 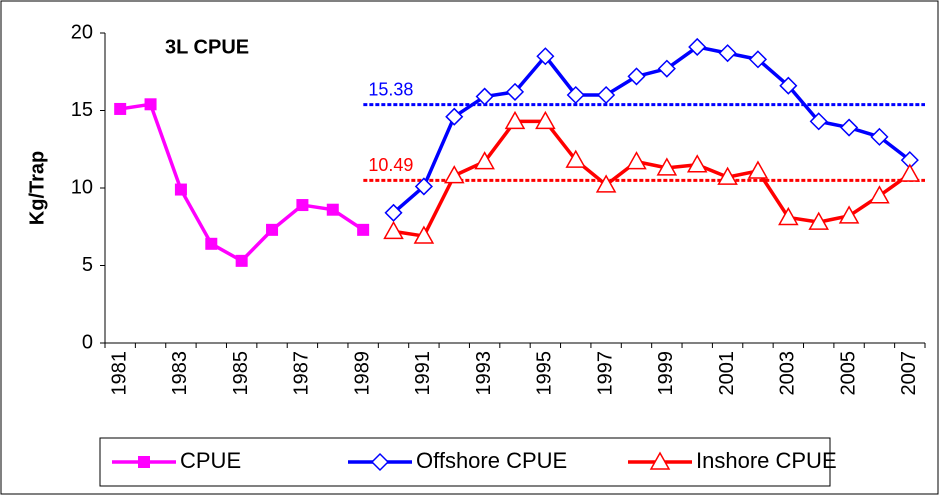 What do you see at coordinates (545, 373) in the screenshot?
I see `x-tick-label: 1995` at bounding box center [545, 373].